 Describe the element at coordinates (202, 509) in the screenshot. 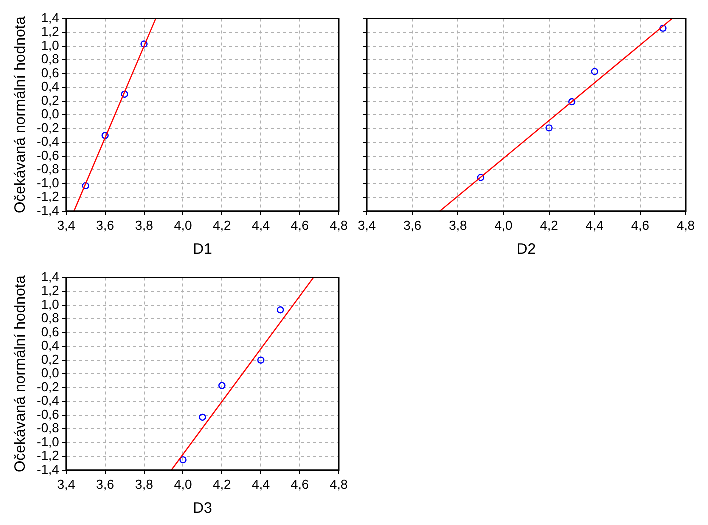

I see `x-axis-title: D3` at that location.